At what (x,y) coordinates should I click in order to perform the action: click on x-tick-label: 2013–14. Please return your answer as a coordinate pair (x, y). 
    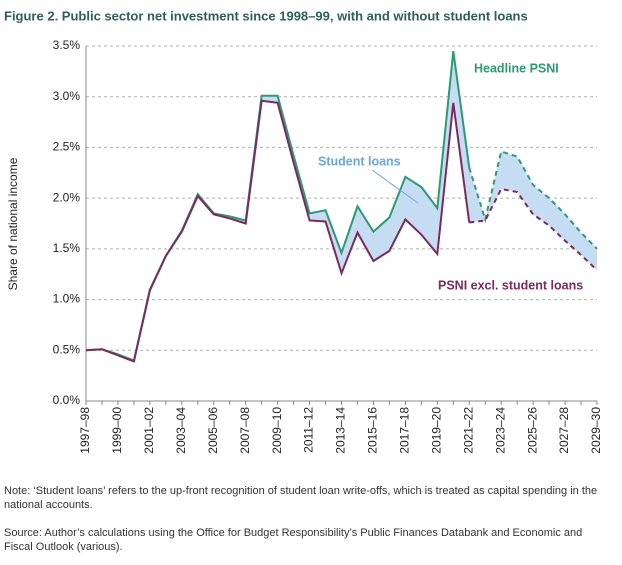
    Looking at the image, I should click on (341, 430).